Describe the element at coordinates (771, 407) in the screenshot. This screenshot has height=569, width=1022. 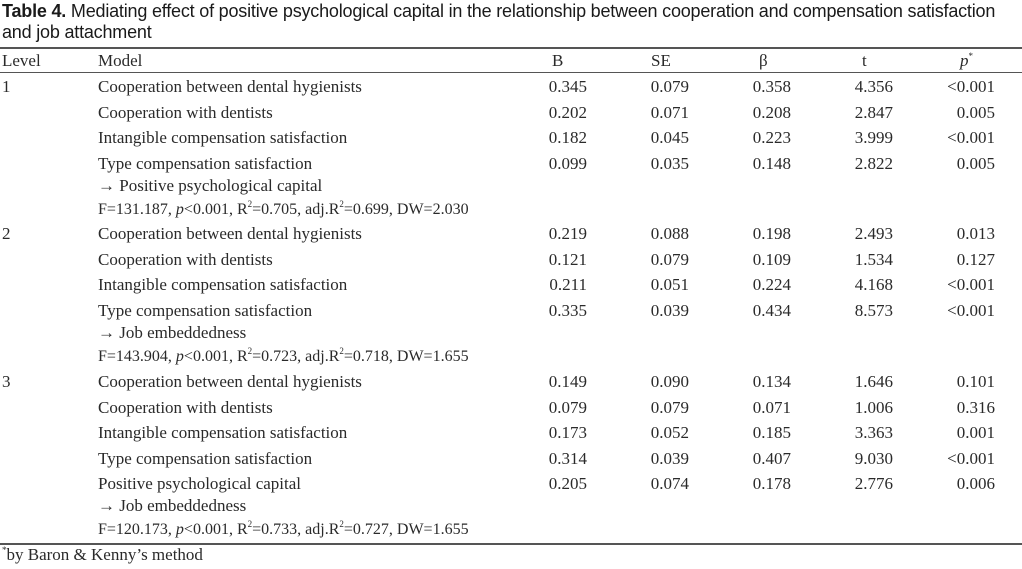
I see `cell-beta: 0.071` at that location.